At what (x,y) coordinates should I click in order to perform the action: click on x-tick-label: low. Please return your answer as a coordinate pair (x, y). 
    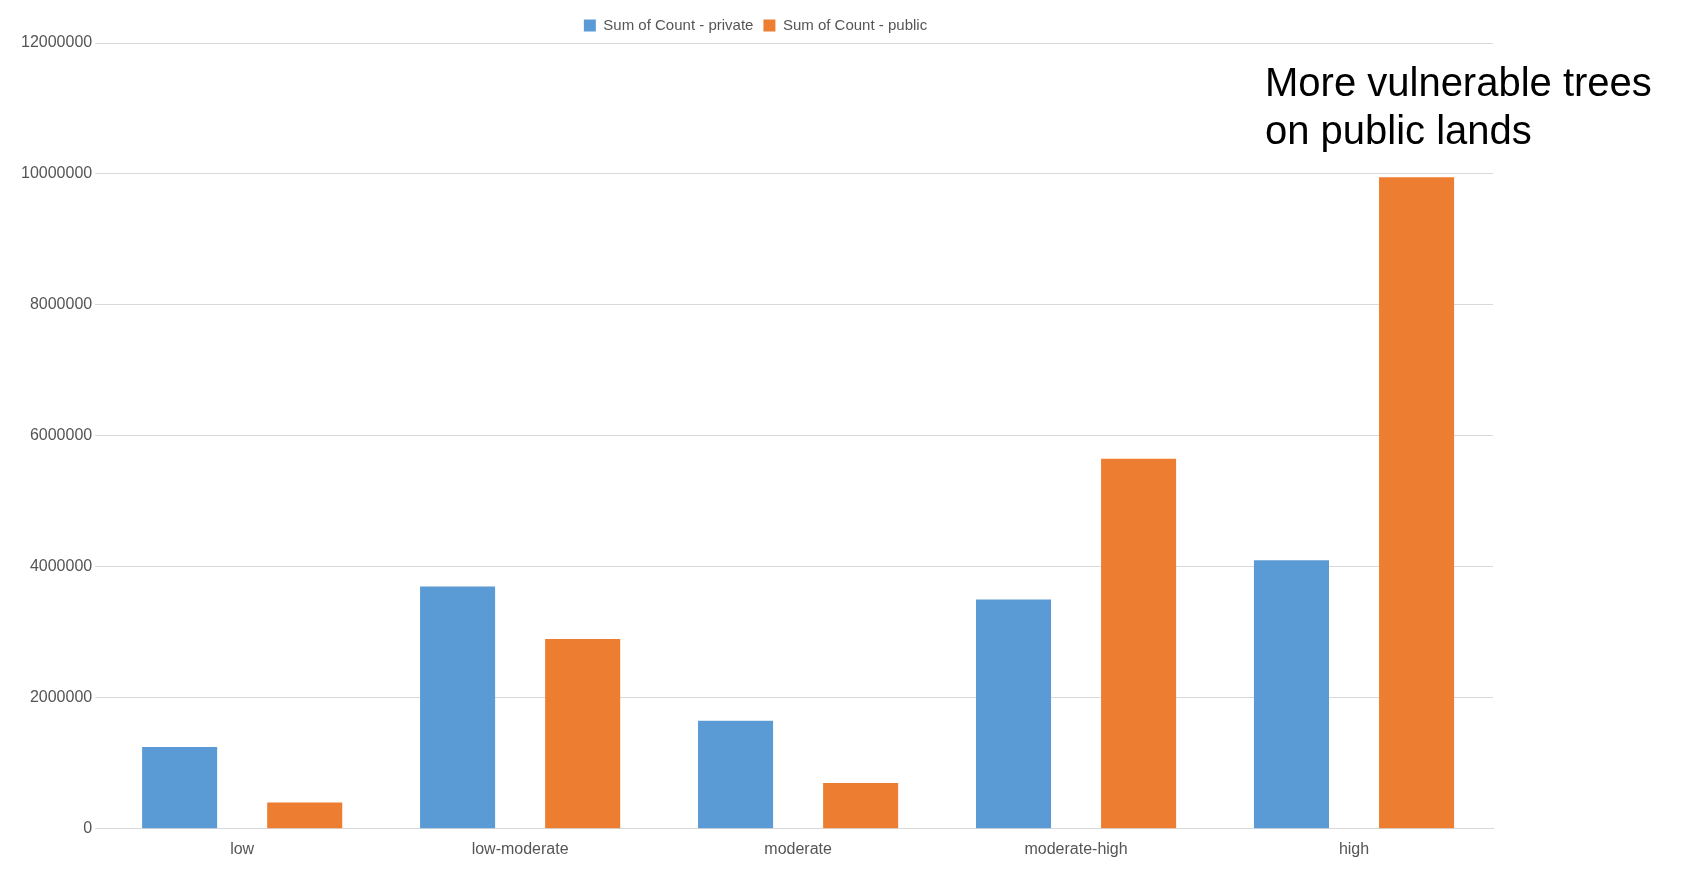
    Looking at the image, I should click on (242, 848).